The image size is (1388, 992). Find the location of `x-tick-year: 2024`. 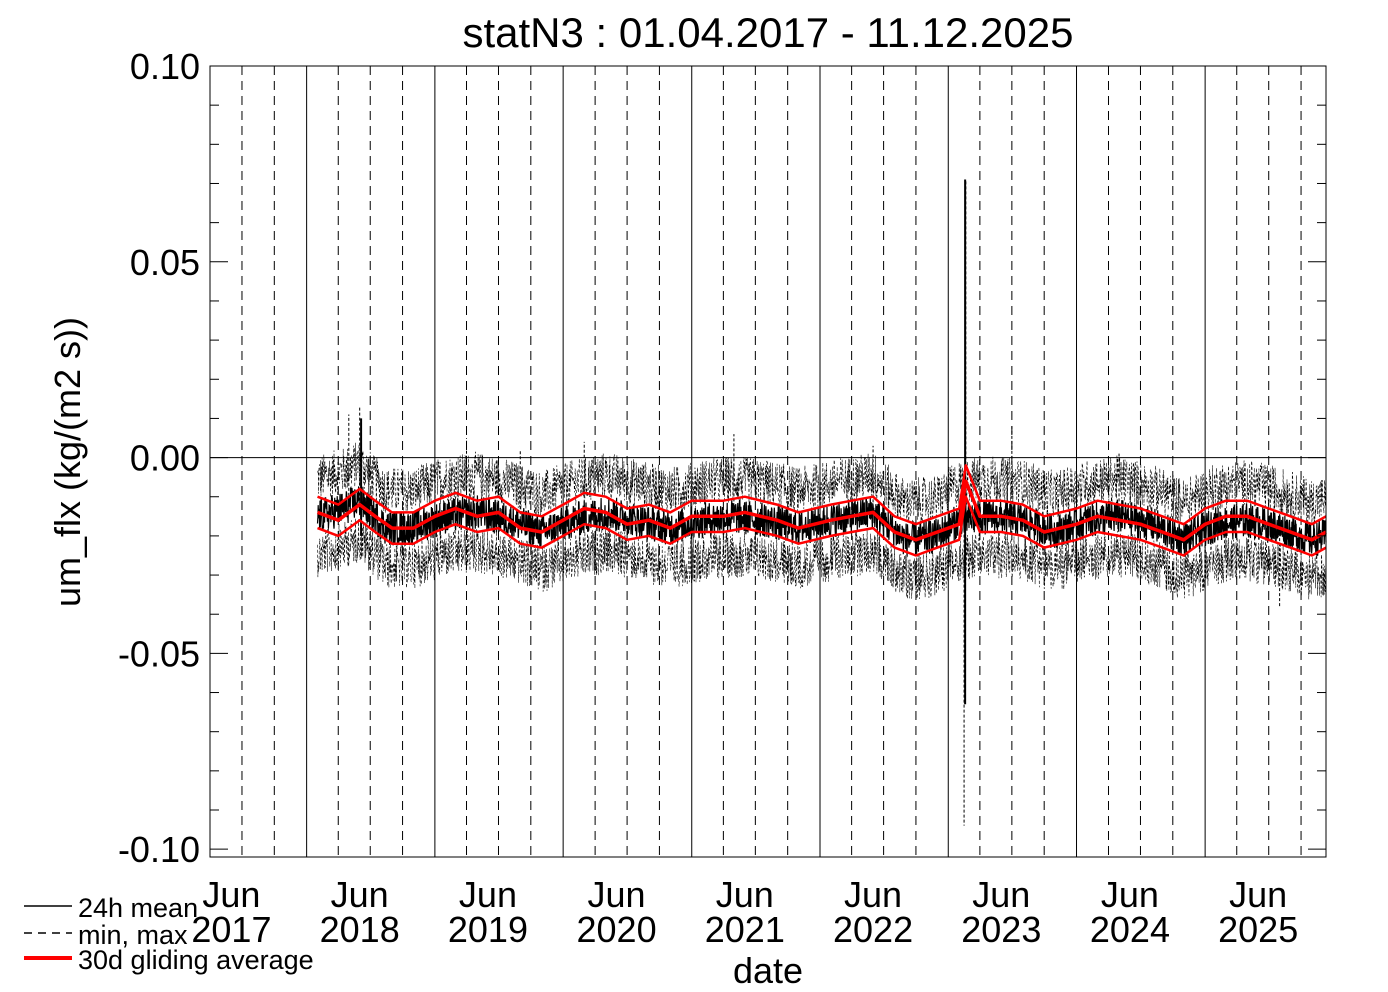

x-tick-year: 2024 is located at coordinates (1130, 929).